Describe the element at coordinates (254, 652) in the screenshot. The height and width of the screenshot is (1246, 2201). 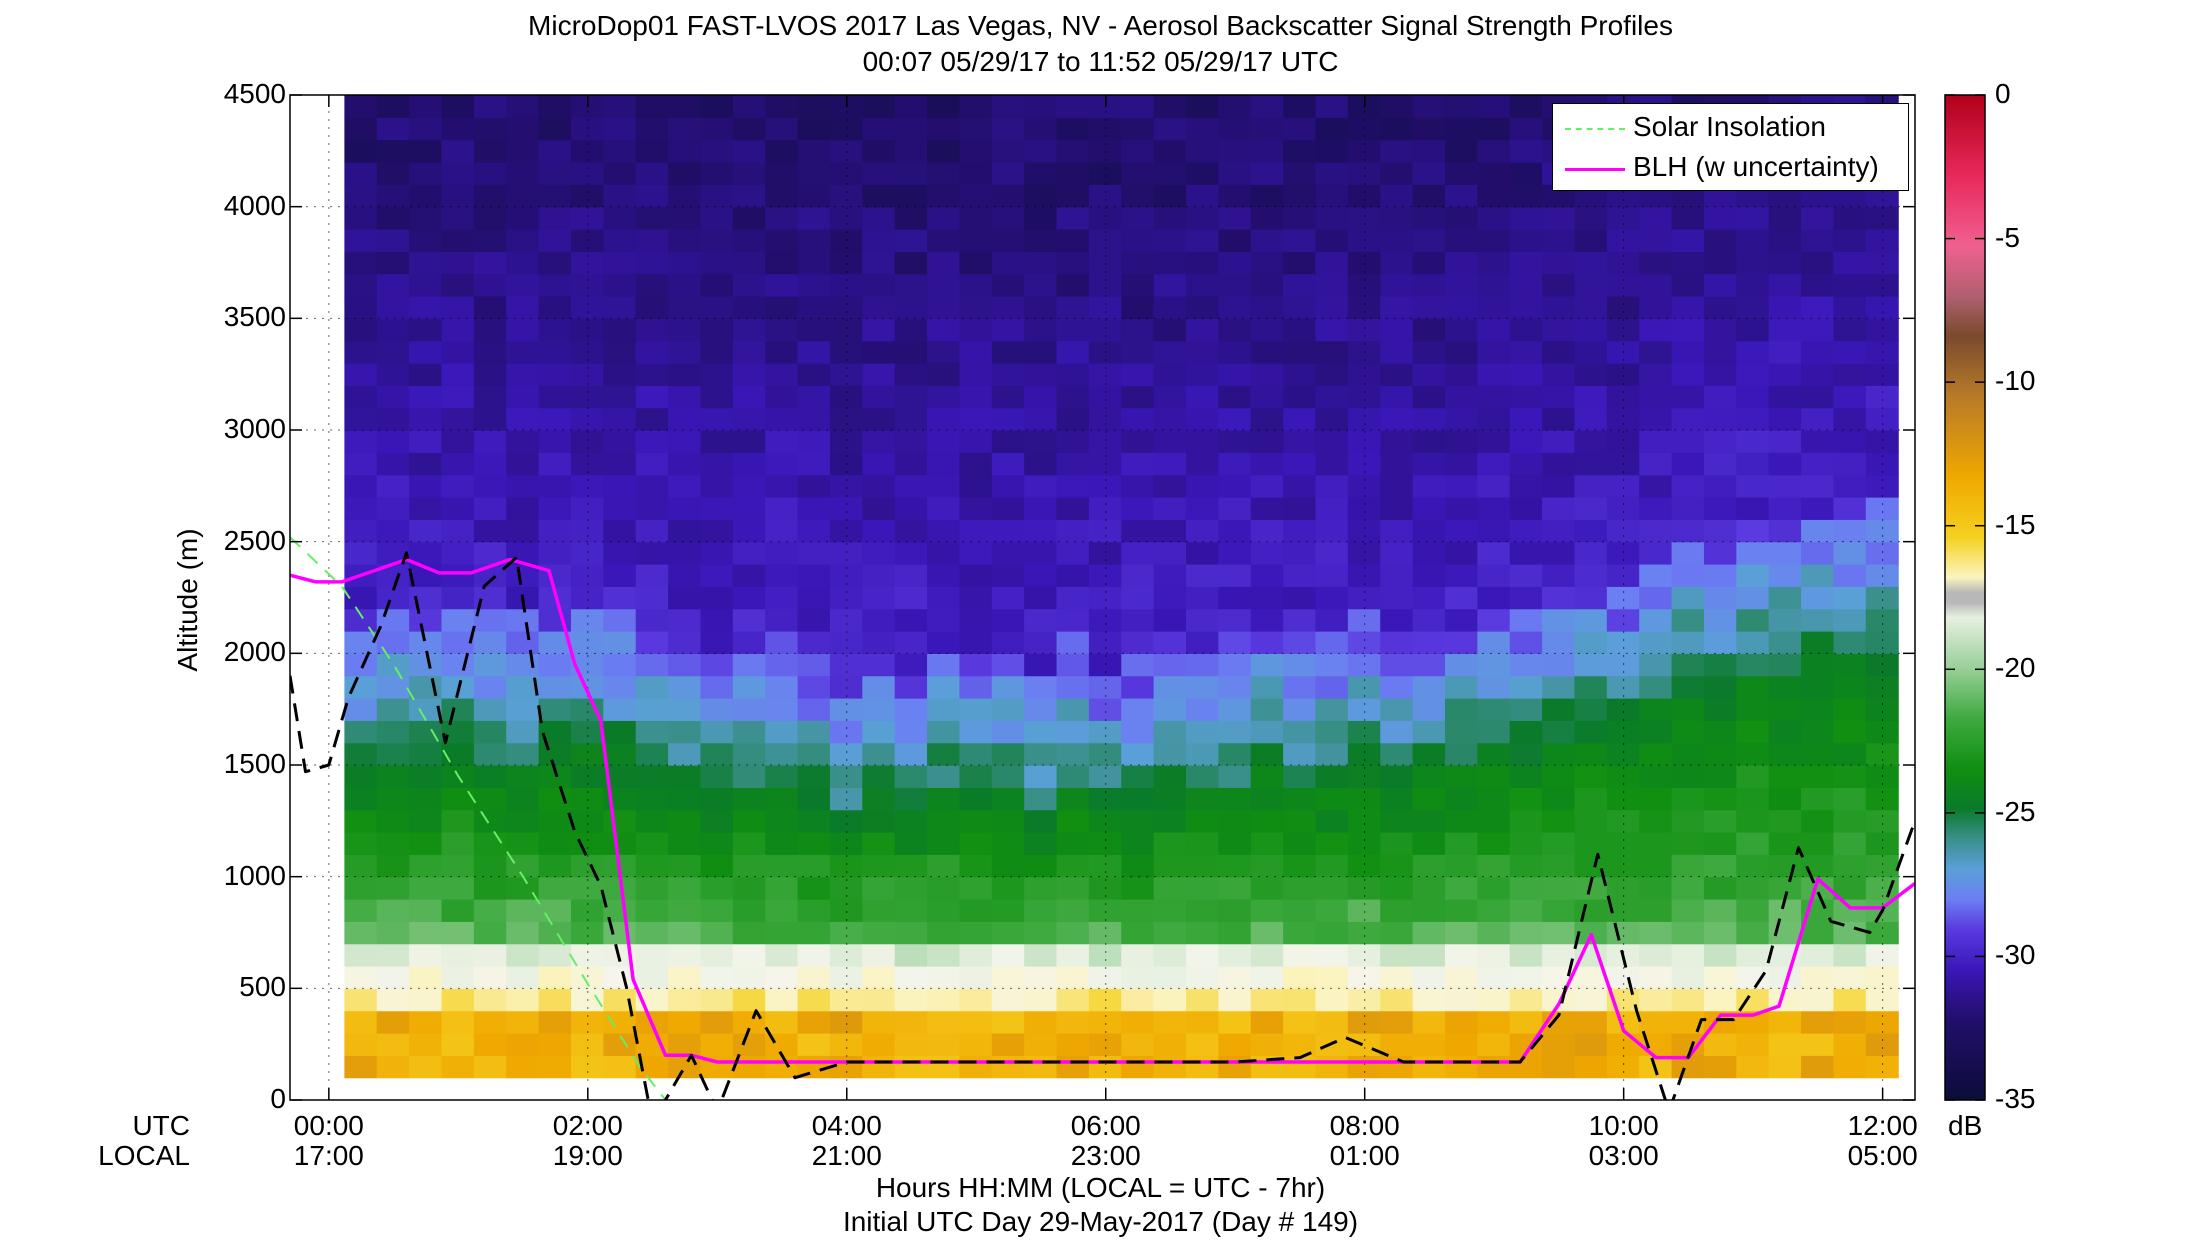
I see `y-tick-label: 2000` at that location.